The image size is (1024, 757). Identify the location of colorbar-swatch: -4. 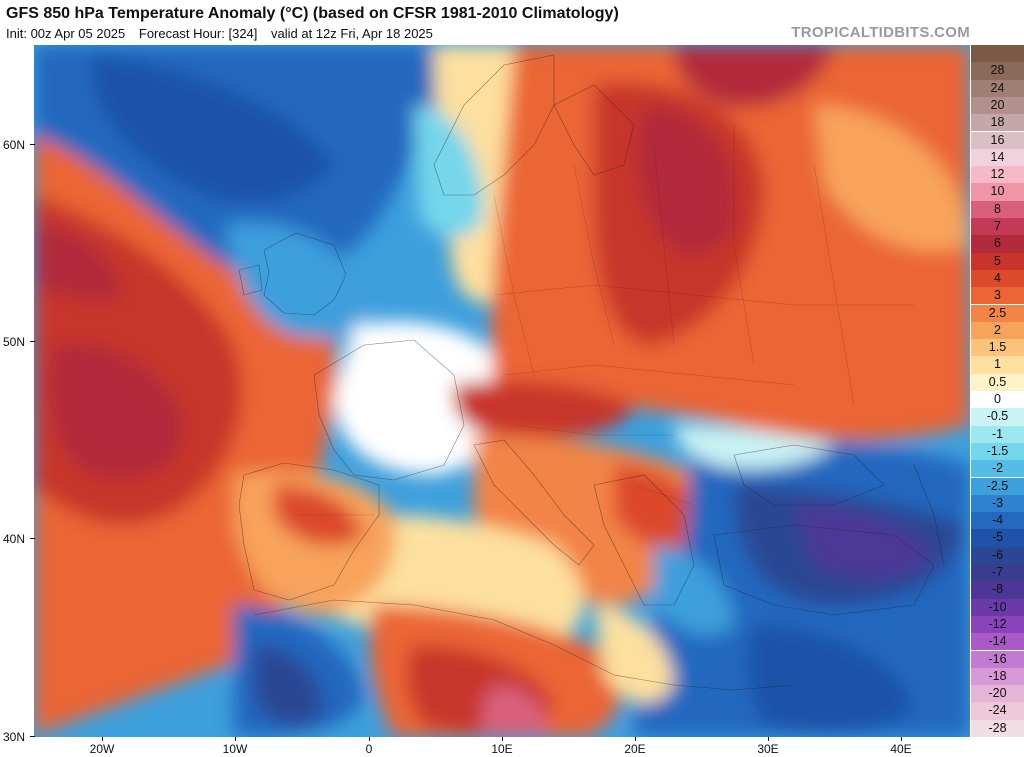
(997, 521).